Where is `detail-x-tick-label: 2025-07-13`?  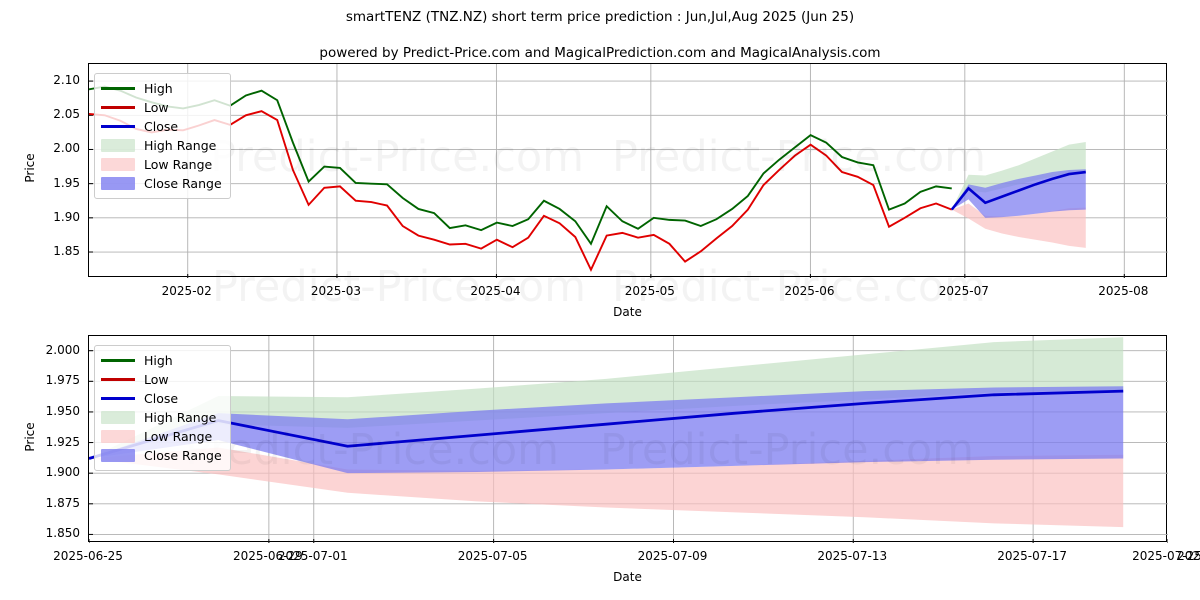 detail-x-tick-label: 2025-07-13 is located at coordinates (852, 556).